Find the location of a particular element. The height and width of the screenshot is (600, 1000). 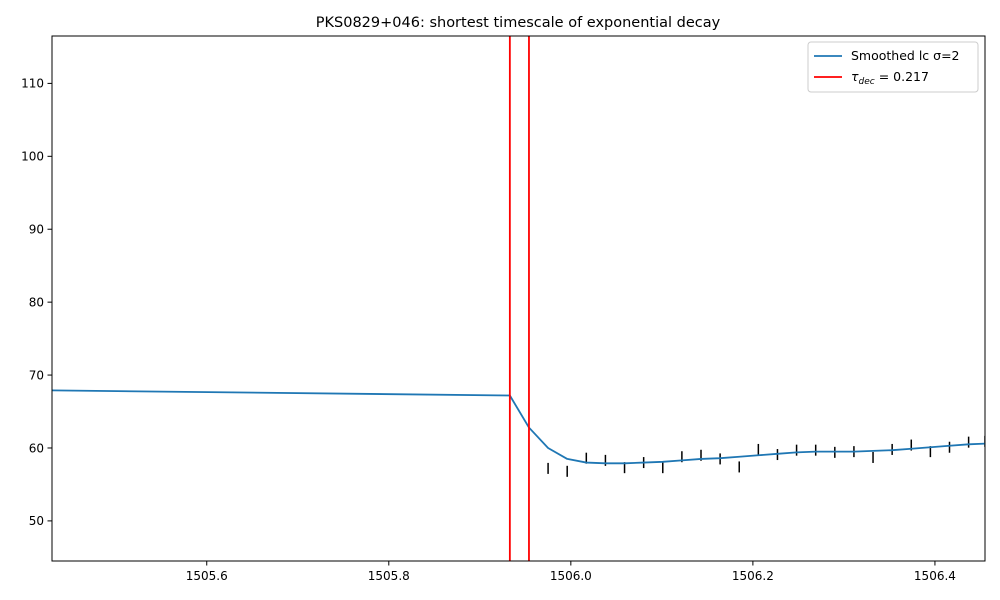

legend-tau-symbol: τ is located at coordinates (855, 76).